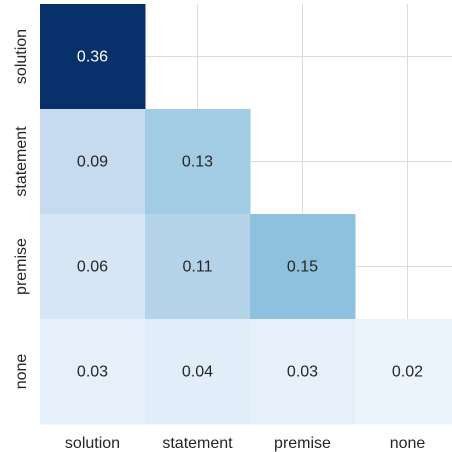 The width and height of the screenshot is (452, 452). I want to click on x-axis-ticks: solution statement premise none, so click(245, 443).